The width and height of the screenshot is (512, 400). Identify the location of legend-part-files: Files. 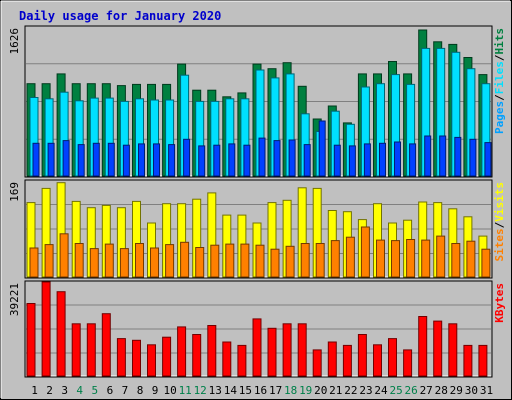
(499, 77).